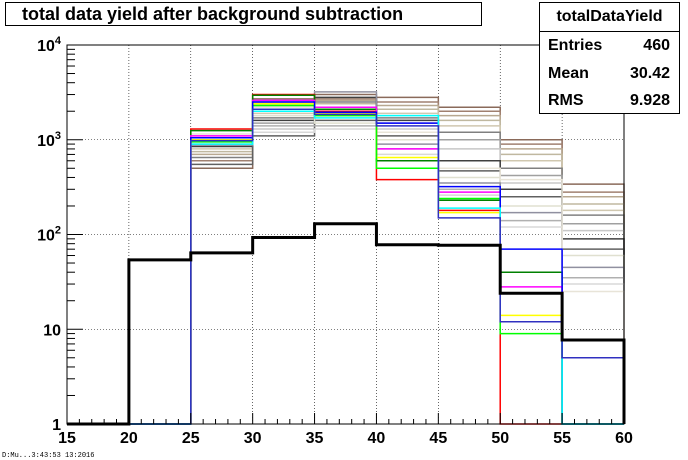 The width and height of the screenshot is (688, 460). I want to click on stats-row-entries: Entries 460, so click(609, 46).